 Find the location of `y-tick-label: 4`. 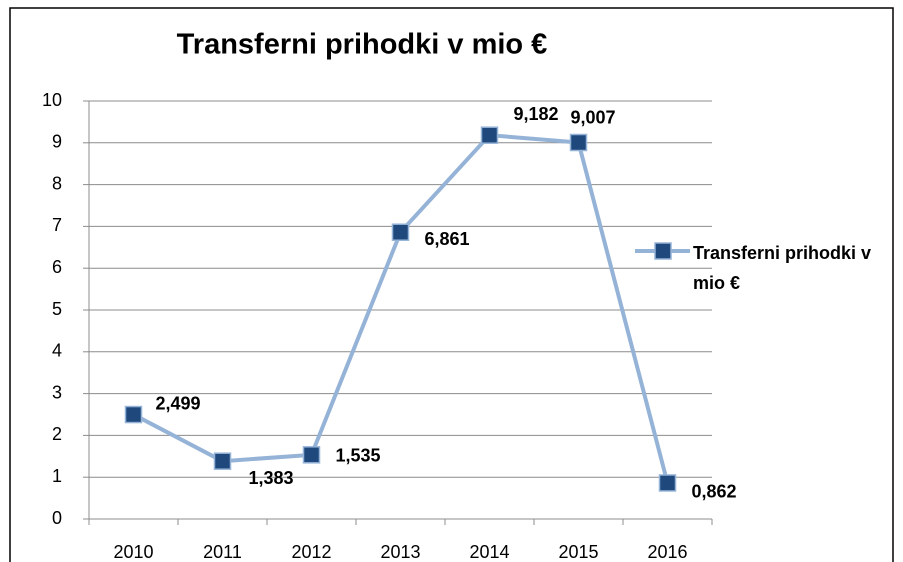

y-tick-label: 4 is located at coordinates (57, 351).